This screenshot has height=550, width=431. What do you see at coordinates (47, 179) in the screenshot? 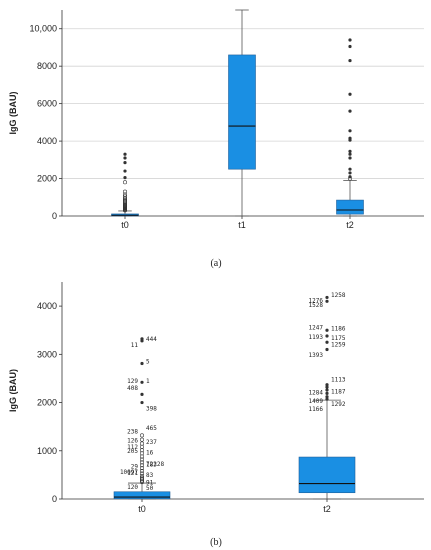
I see `ytick-label-a-1: 2000` at bounding box center [47, 179].